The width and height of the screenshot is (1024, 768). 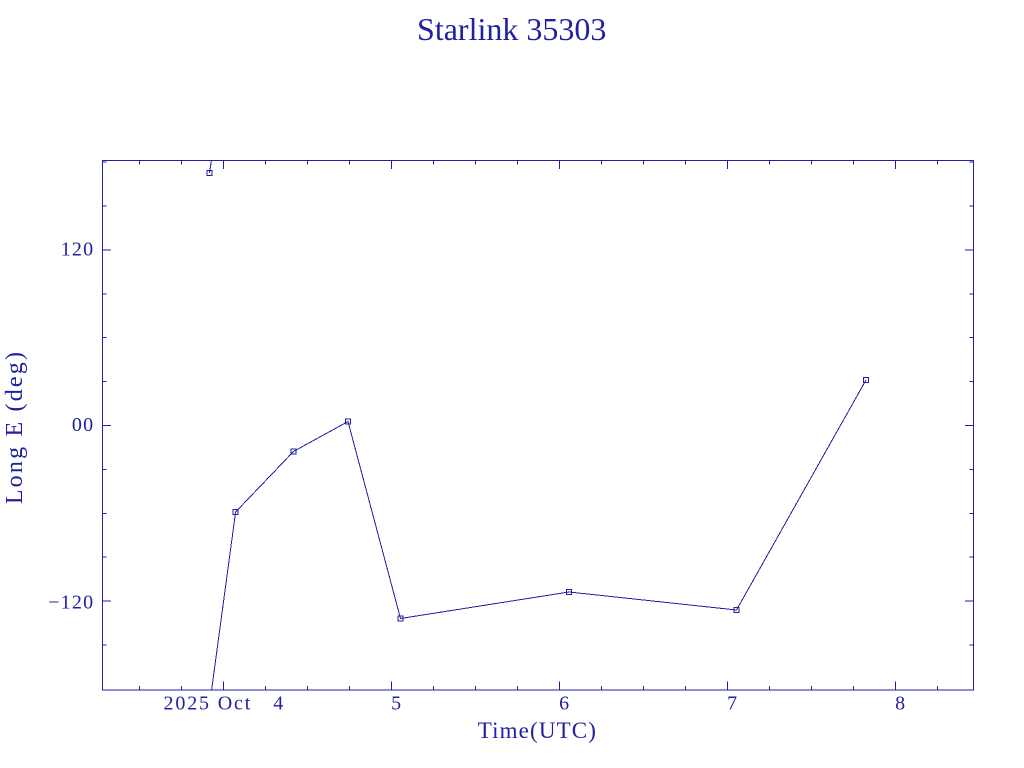 What do you see at coordinates (396, 704) in the screenshot?
I see `svg-text: 5` at bounding box center [396, 704].